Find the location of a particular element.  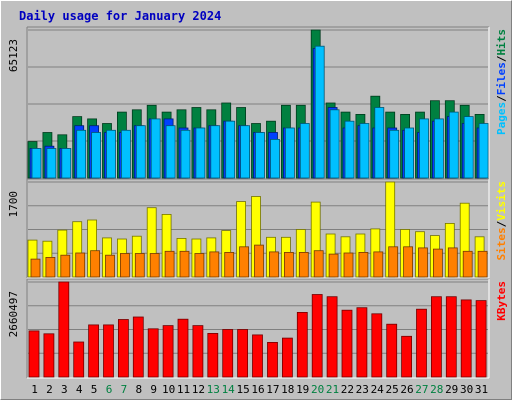

x-tick-label-day-7: 7 is located at coordinates (124, 389).